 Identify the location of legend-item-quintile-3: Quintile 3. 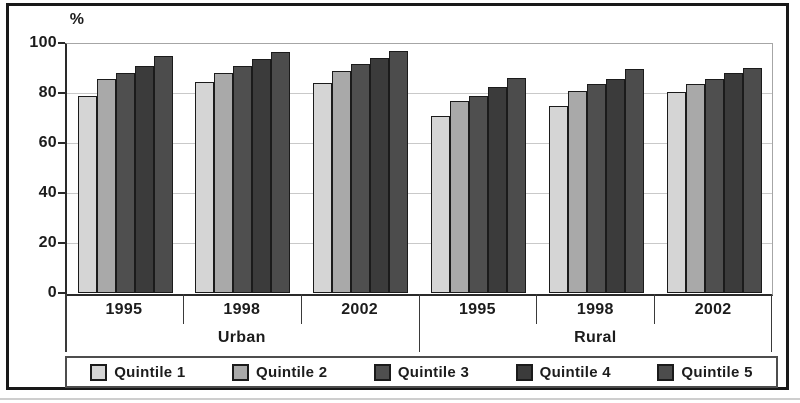
(421, 372).